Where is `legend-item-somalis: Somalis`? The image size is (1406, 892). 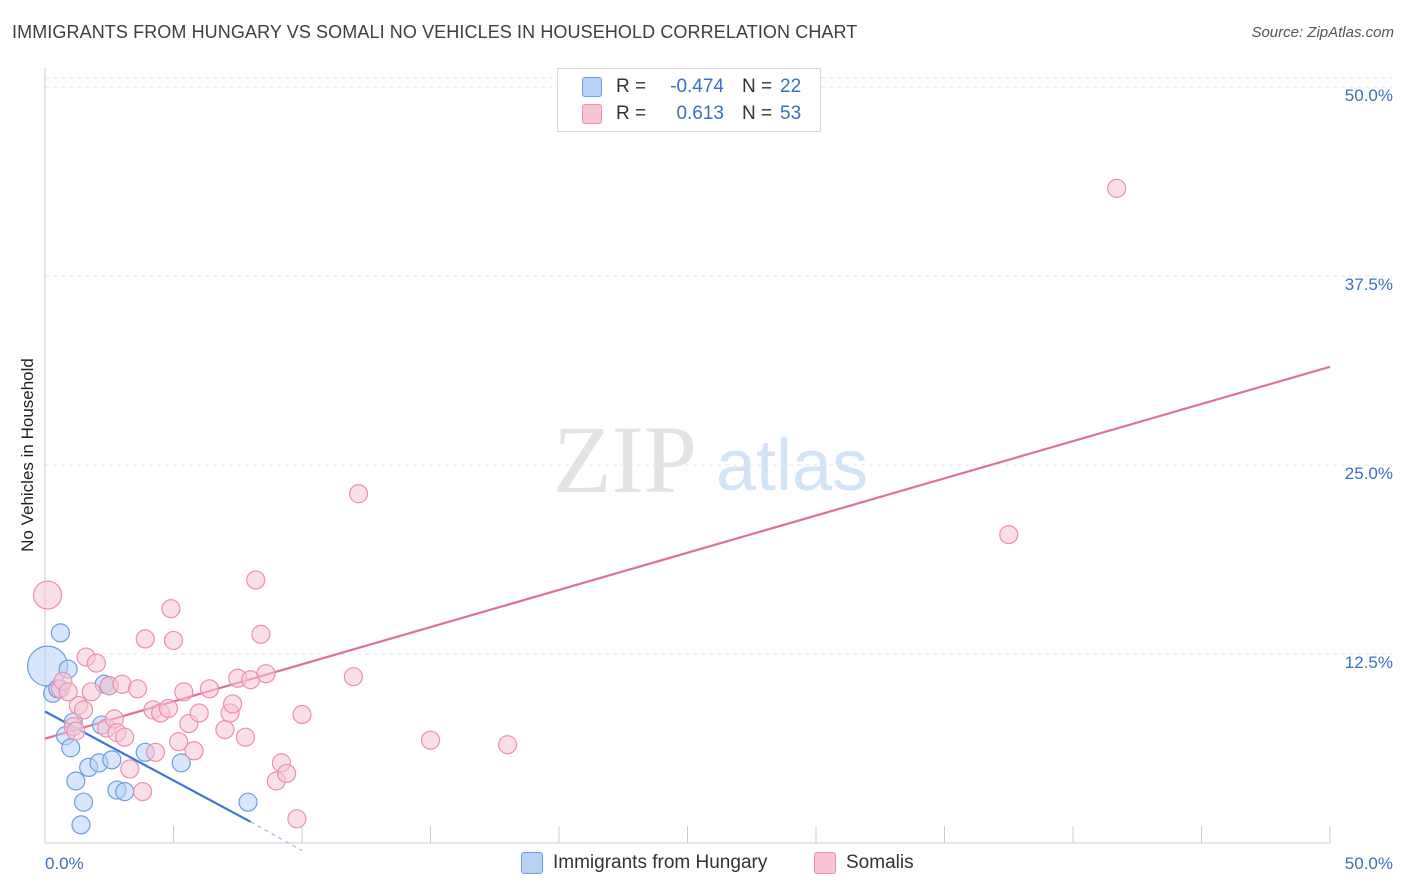 legend-item-somalis: Somalis is located at coordinates (864, 863).